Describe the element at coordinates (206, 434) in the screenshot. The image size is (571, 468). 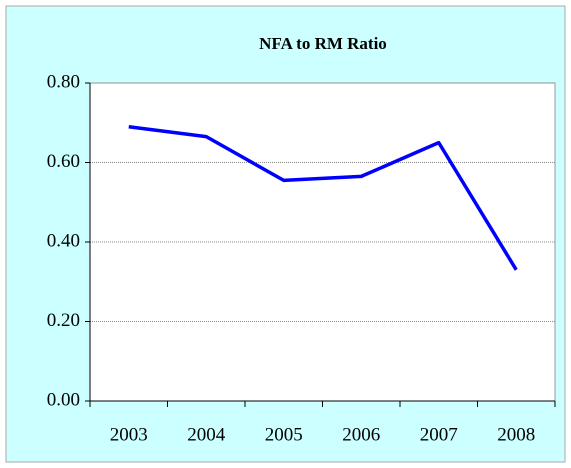
I see `x-tick-label: 2004` at that location.